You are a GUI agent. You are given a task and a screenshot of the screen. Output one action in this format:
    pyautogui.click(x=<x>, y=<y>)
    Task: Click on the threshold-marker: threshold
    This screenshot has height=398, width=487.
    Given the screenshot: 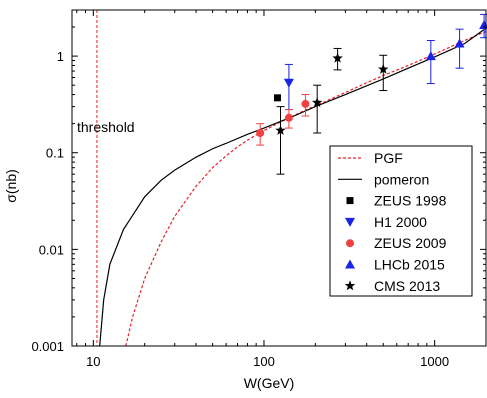 What is the action you would take?
    pyautogui.click(x=106, y=178)
    